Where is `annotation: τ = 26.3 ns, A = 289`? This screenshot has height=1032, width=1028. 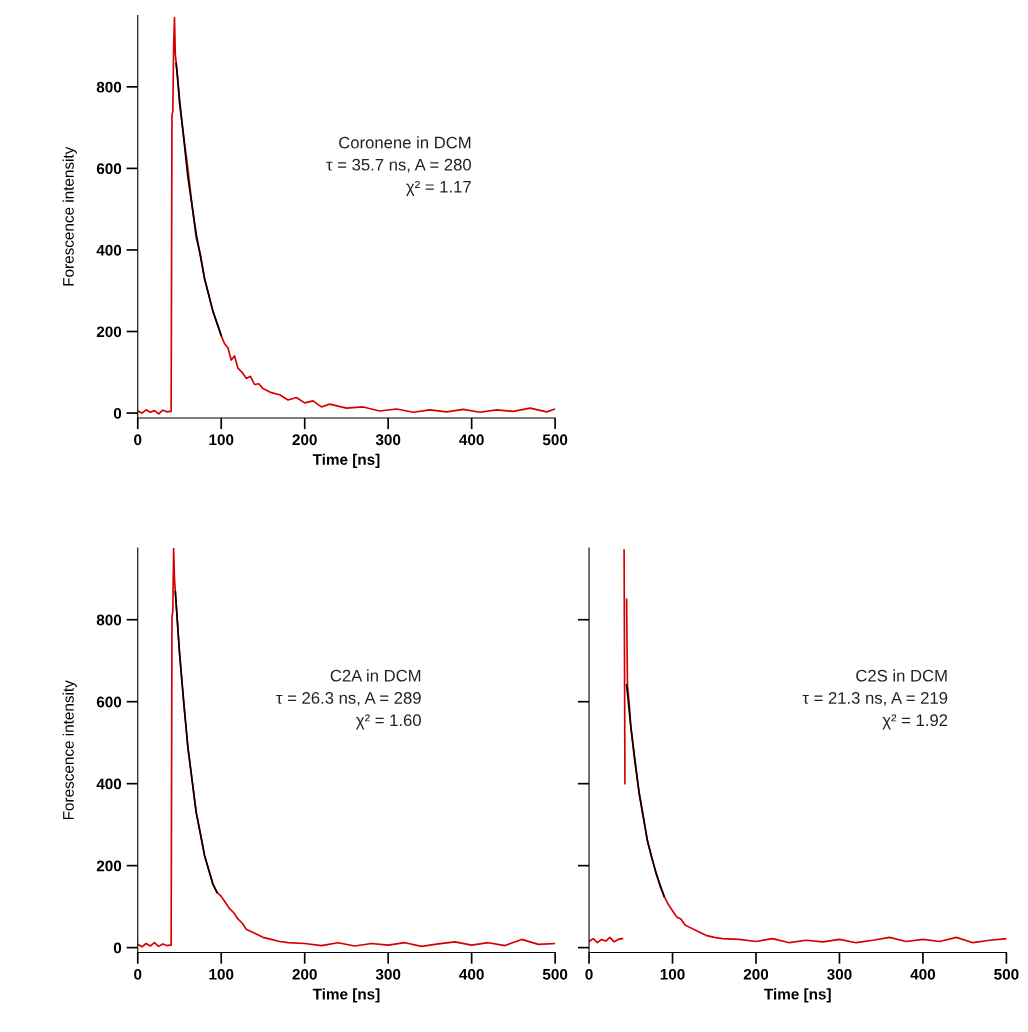
annotation: τ = 26.3 ns, A = 289 is located at coordinates (348, 699).